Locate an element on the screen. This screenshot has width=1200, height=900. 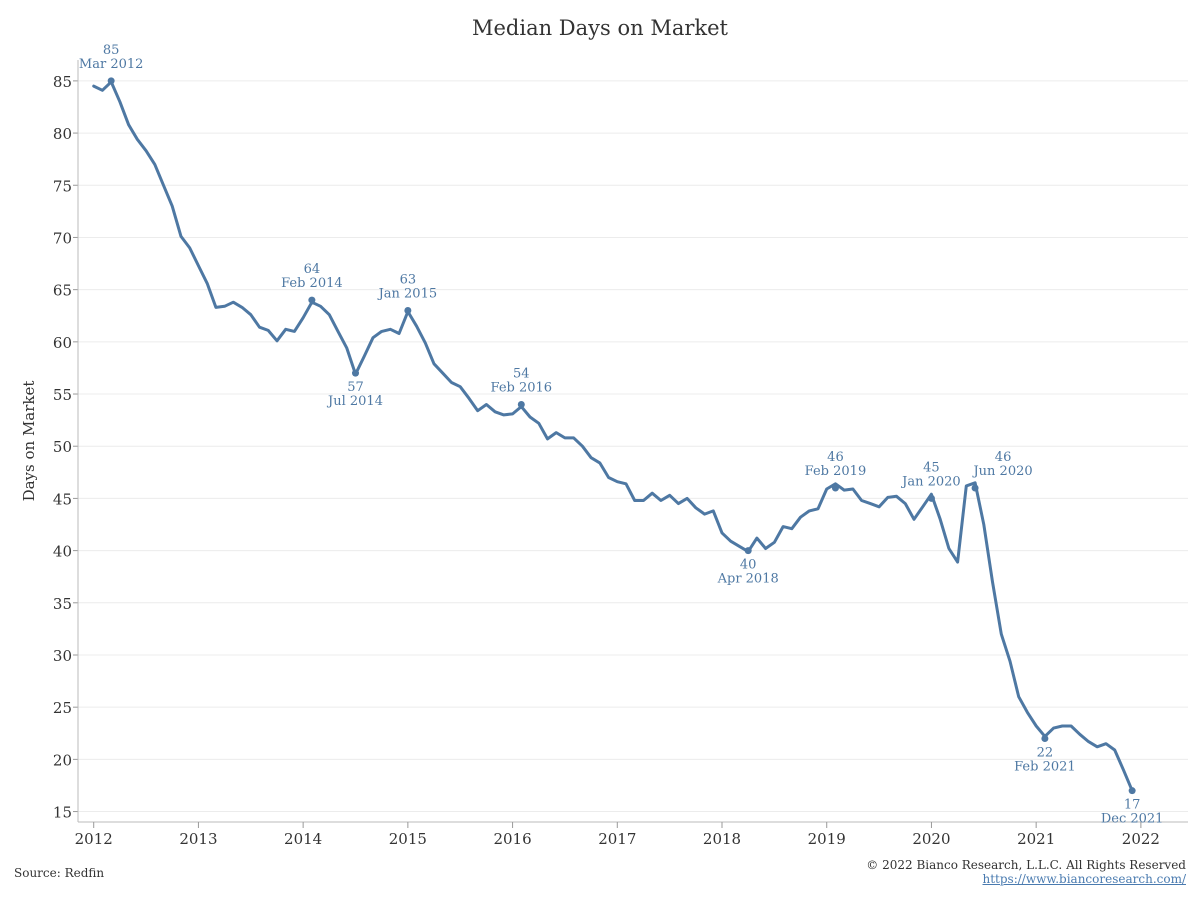
x-tick-label: 2020 is located at coordinates (931, 839).